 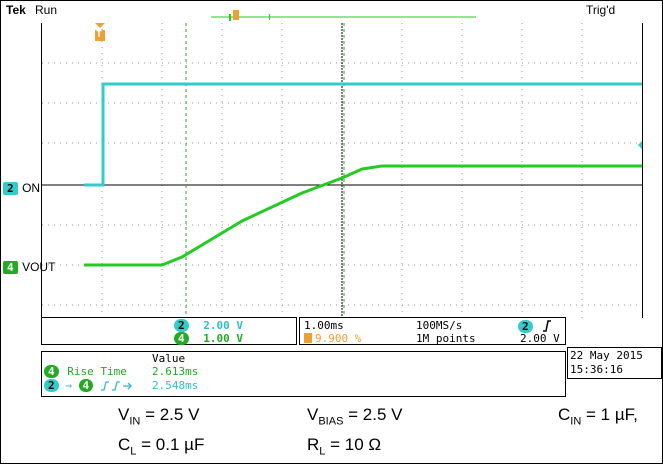 I want to click on run-state: Run, so click(x=46, y=10).